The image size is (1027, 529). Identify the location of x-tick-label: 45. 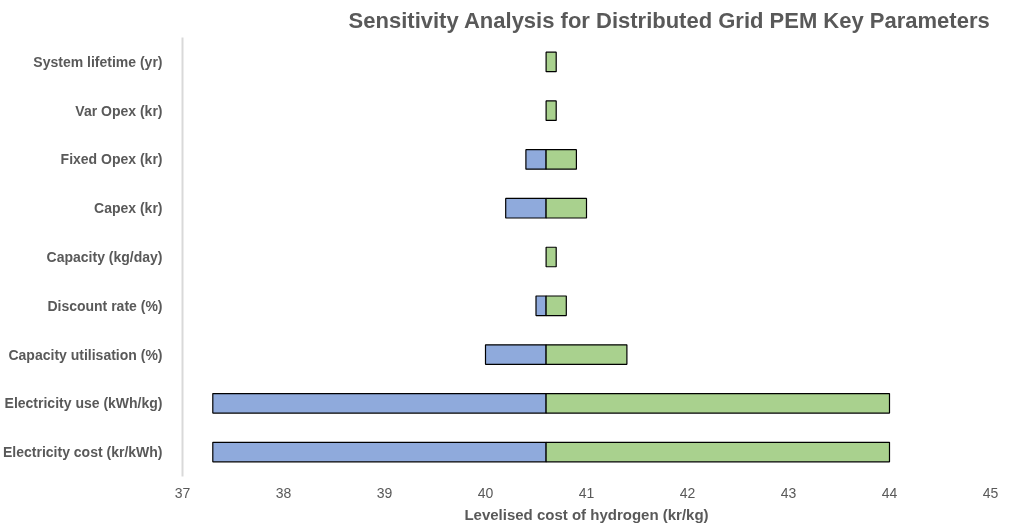
(990, 492).